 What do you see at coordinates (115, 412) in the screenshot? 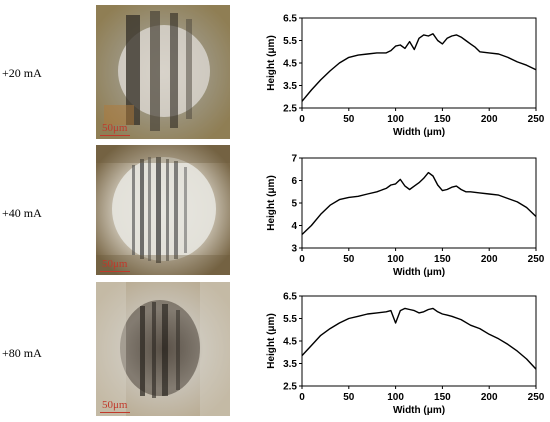
I see `scale-bar-80ma` at bounding box center [115, 412].